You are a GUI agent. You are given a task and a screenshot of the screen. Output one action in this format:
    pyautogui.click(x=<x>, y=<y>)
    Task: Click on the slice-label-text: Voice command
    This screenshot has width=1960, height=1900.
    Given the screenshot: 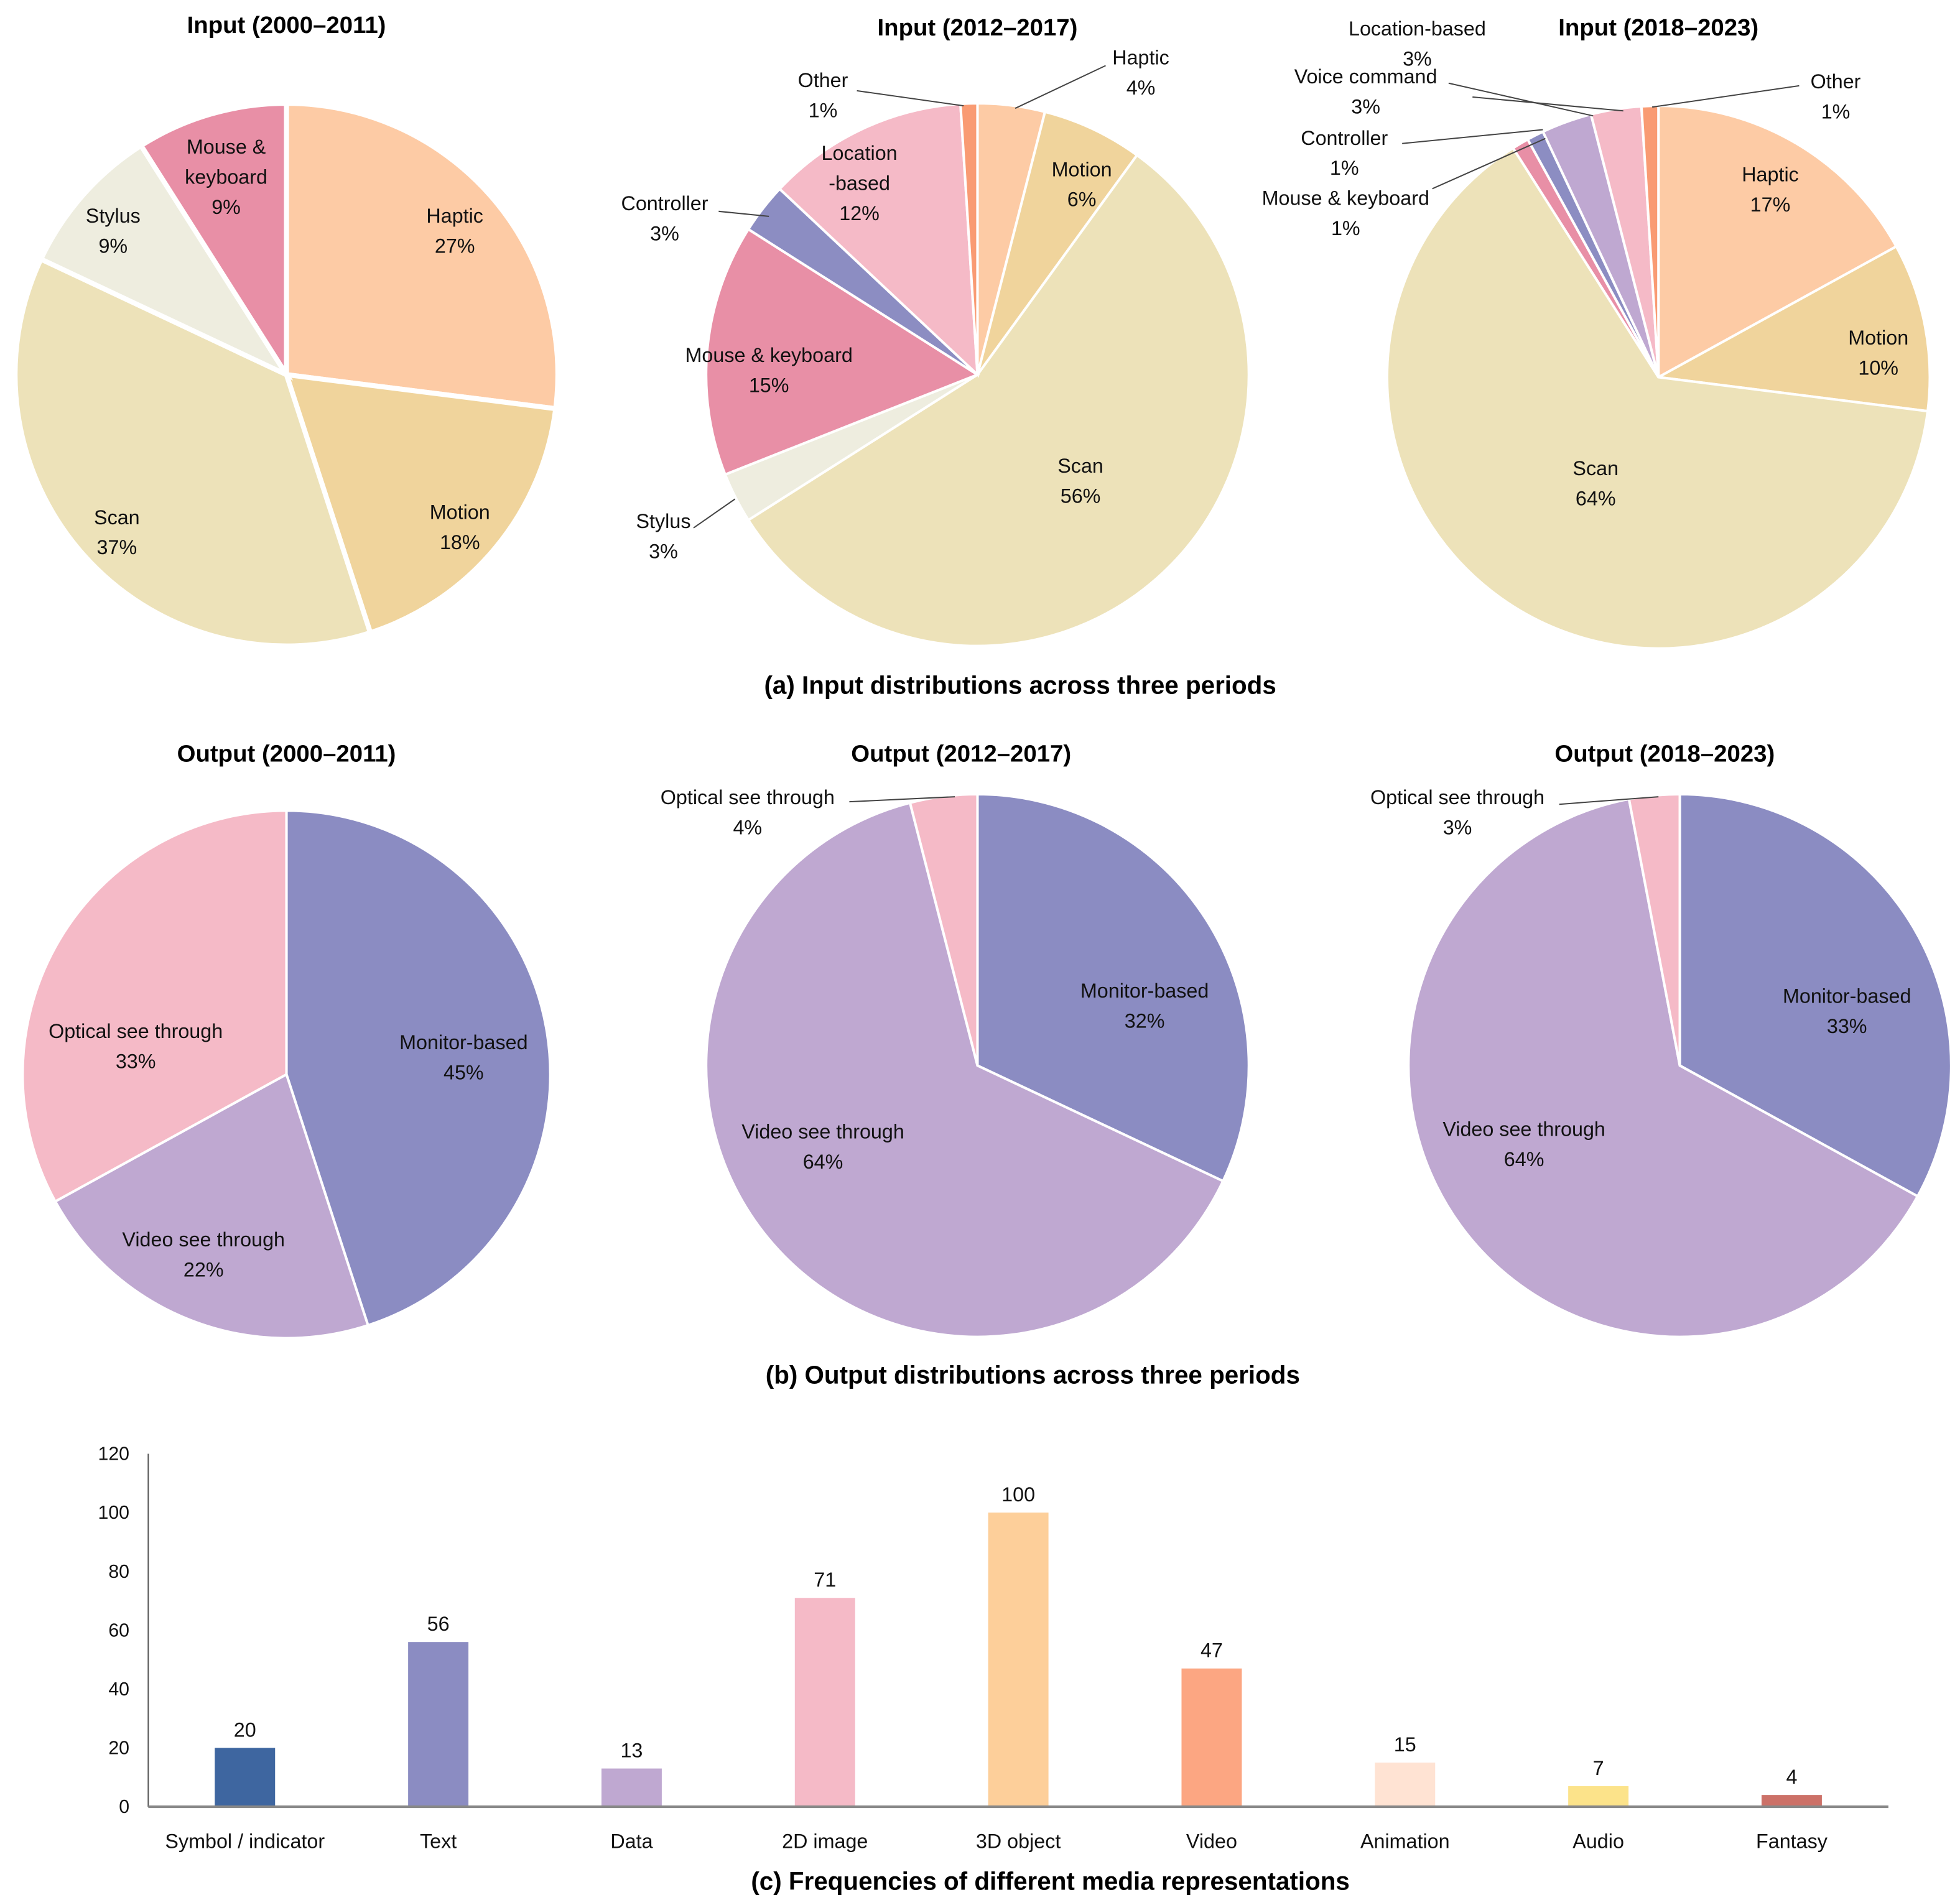 What is the action you would take?
    pyautogui.click(x=1365, y=76)
    